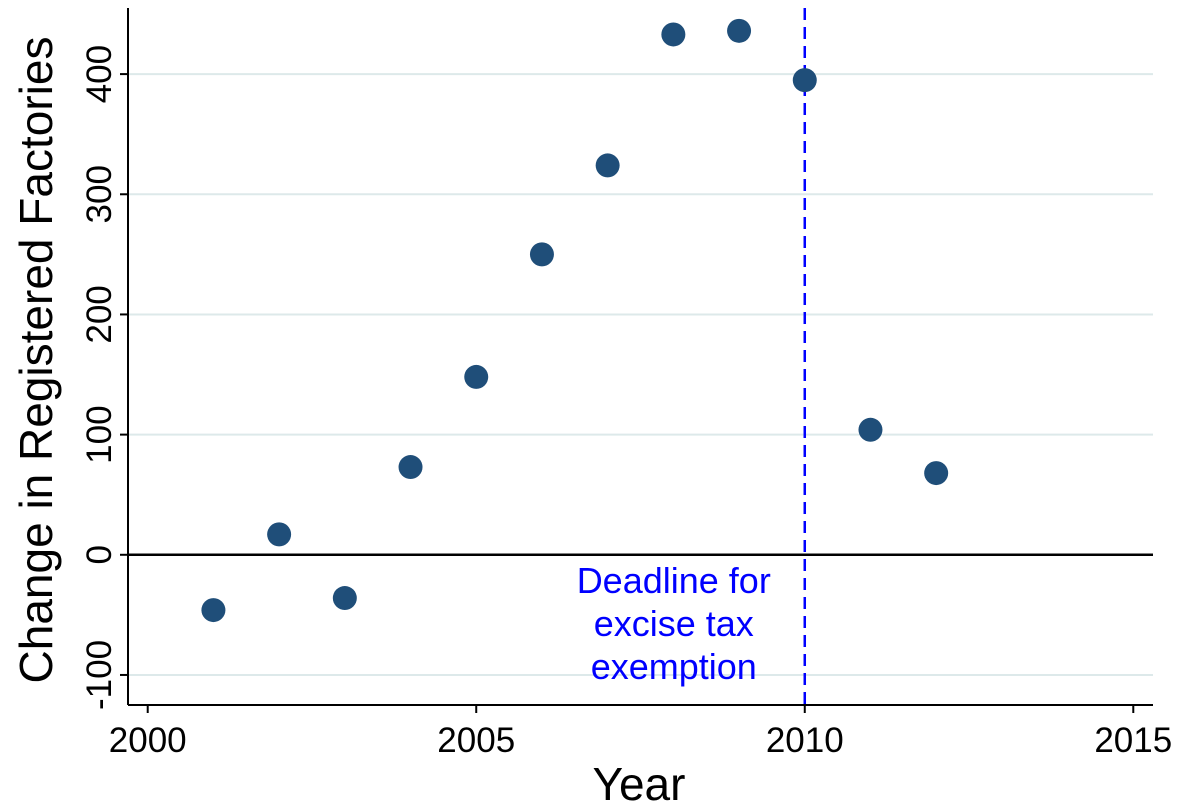 The image size is (1192, 809). What do you see at coordinates (674, 580) in the screenshot?
I see `deadline-annotation-line: Deadline for` at bounding box center [674, 580].